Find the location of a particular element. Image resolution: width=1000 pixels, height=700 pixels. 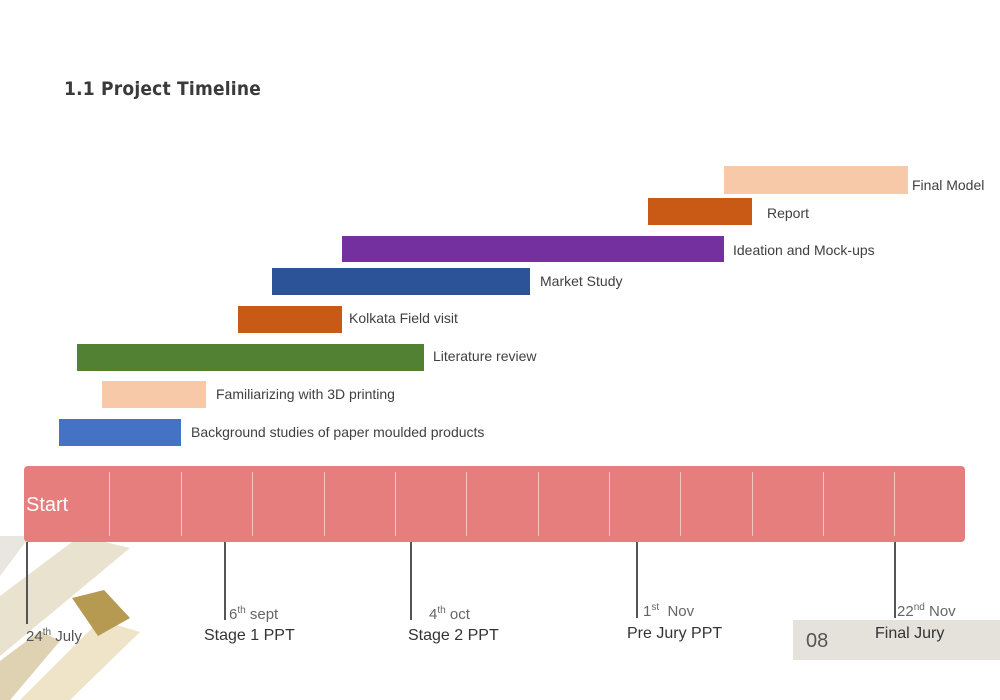

milestone-name-final-jury: Final Jury is located at coordinates (910, 633).